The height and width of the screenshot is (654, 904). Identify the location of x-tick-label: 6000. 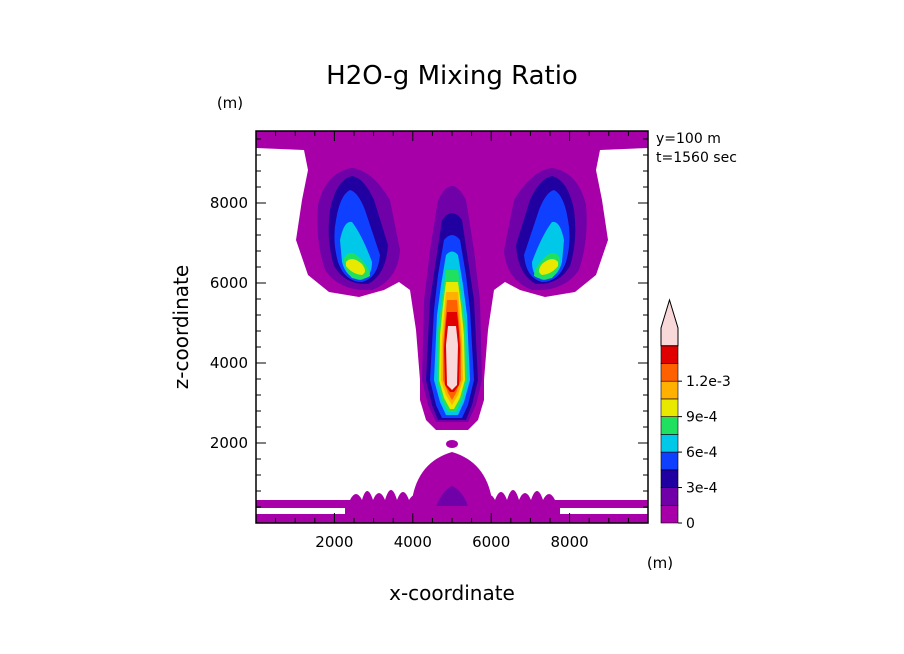
(491, 542).